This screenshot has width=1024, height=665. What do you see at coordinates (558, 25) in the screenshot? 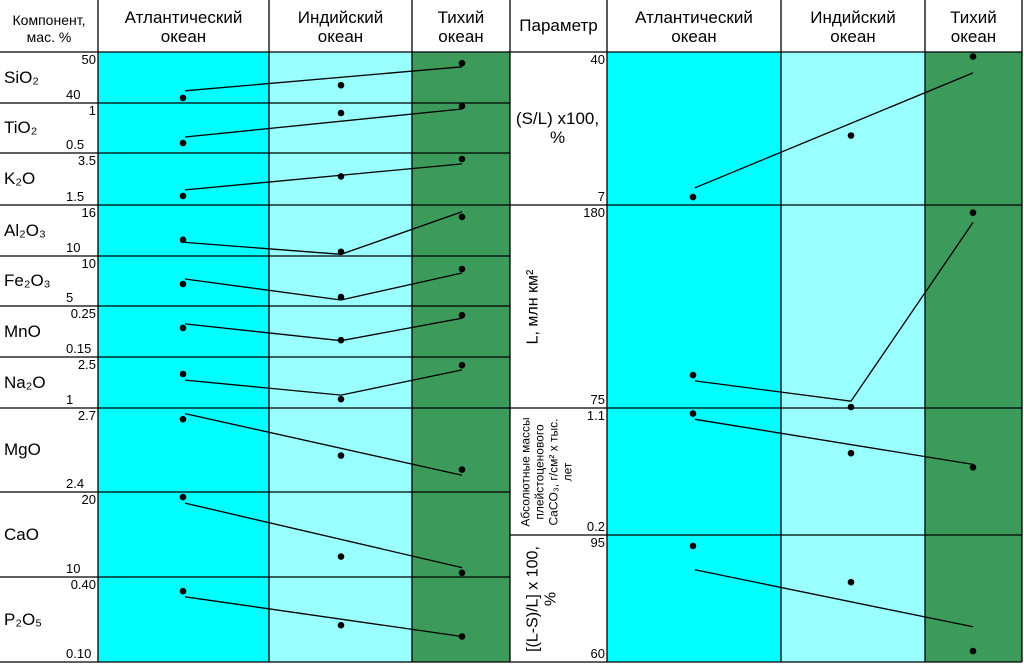
I see `header-param: Параметр` at bounding box center [558, 25].